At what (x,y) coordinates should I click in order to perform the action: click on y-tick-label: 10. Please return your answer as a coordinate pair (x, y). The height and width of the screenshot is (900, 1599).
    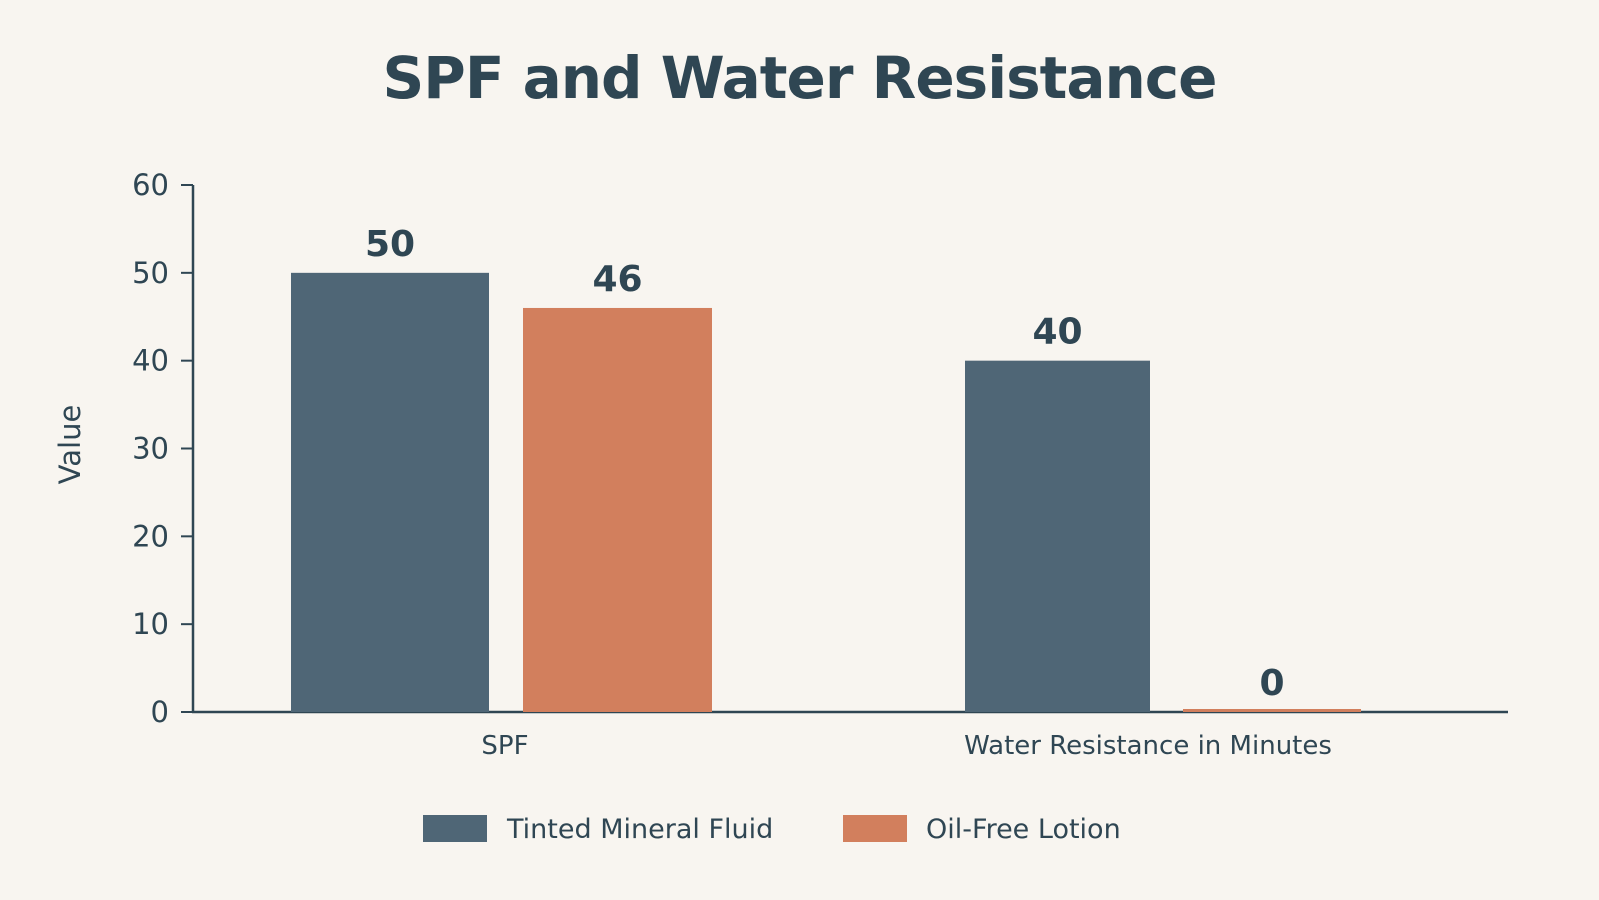
    Looking at the image, I should click on (150, 624).